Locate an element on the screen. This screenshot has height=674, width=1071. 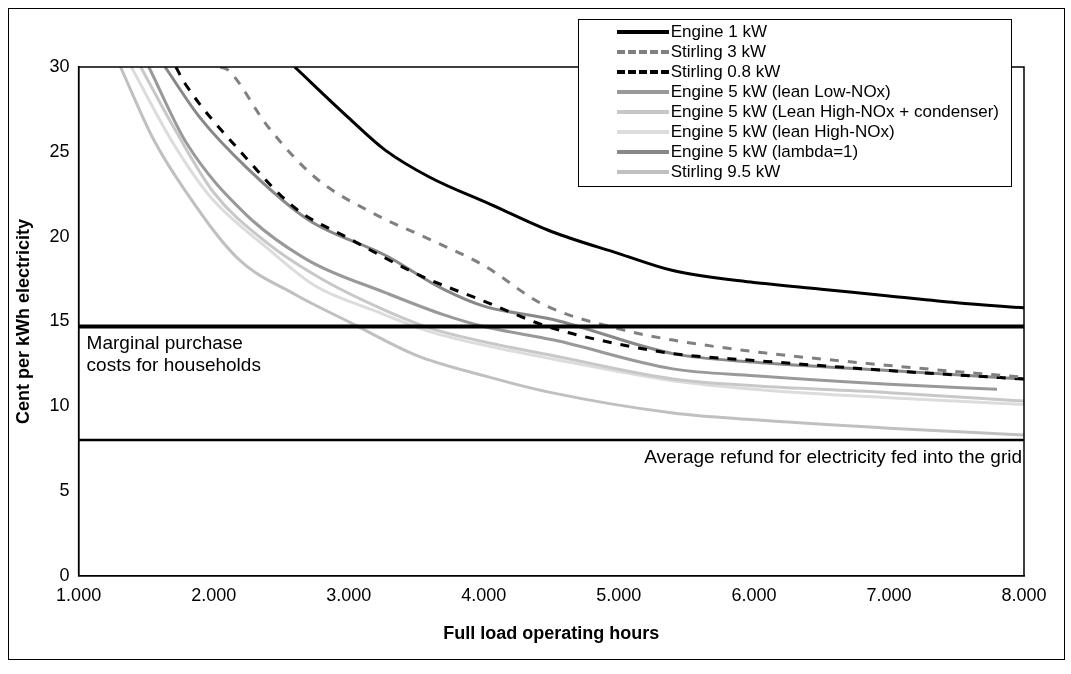
y-tick-label: 30 is located at coordinates (59, 65).